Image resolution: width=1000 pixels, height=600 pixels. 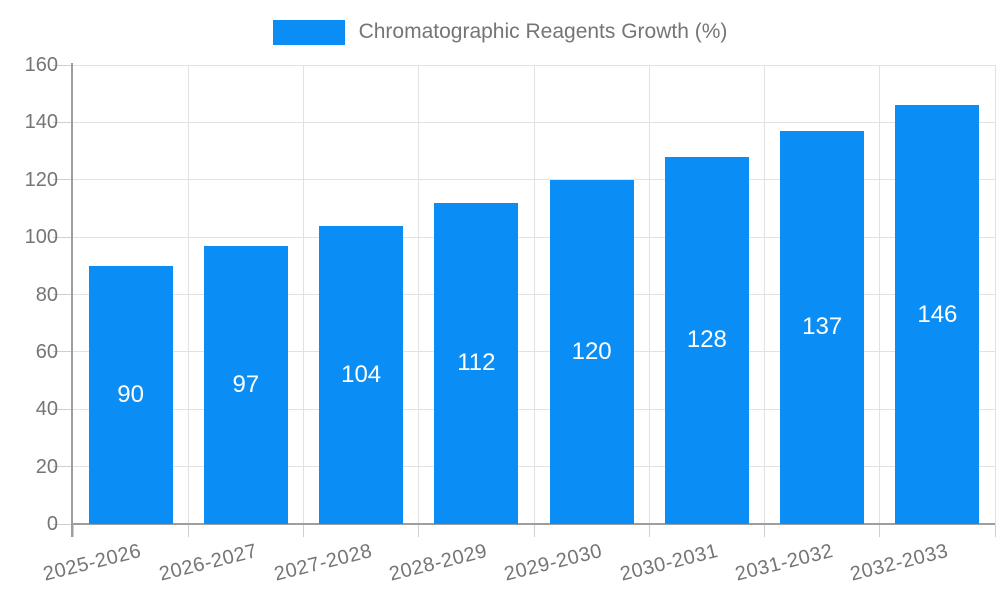 What do you see at coordinates (46, 294) in the screenshot?
I see `y-axis-label: 80` at bounding box center [46, 294].